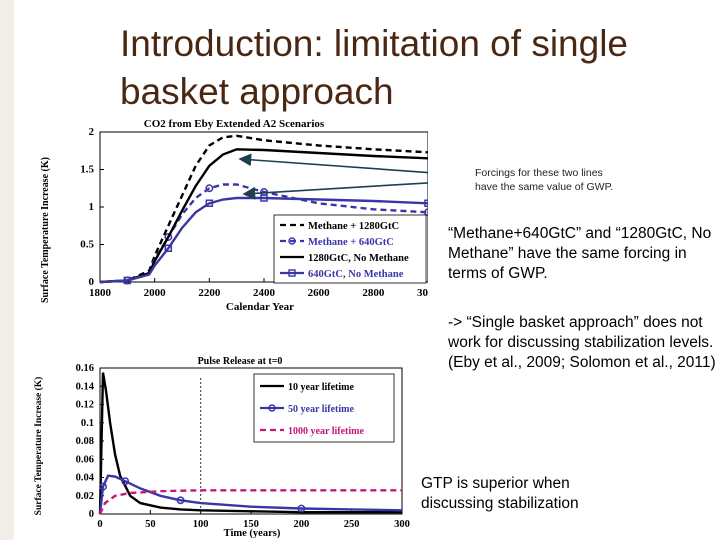 This screenshot has width=720, height=540. What do you see at coordinates (333, 163) in the screenshot?
I see `callout-arrow-upper` at bounding box center [333, 163].